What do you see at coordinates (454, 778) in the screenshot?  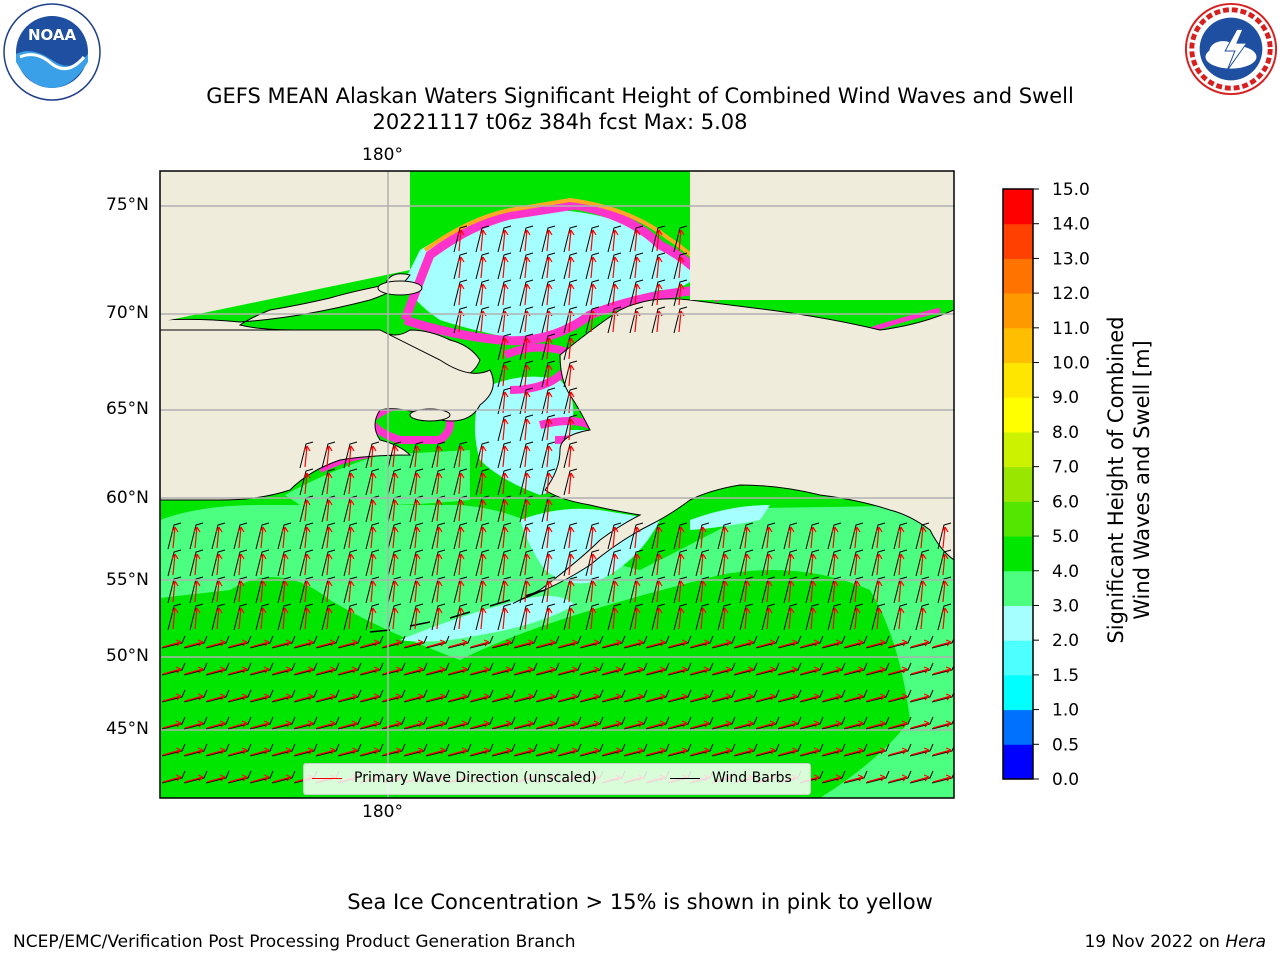 I see `legend-wave-entry: Primary Wave Direction (unscaled)` at bounding box center [454, 778].